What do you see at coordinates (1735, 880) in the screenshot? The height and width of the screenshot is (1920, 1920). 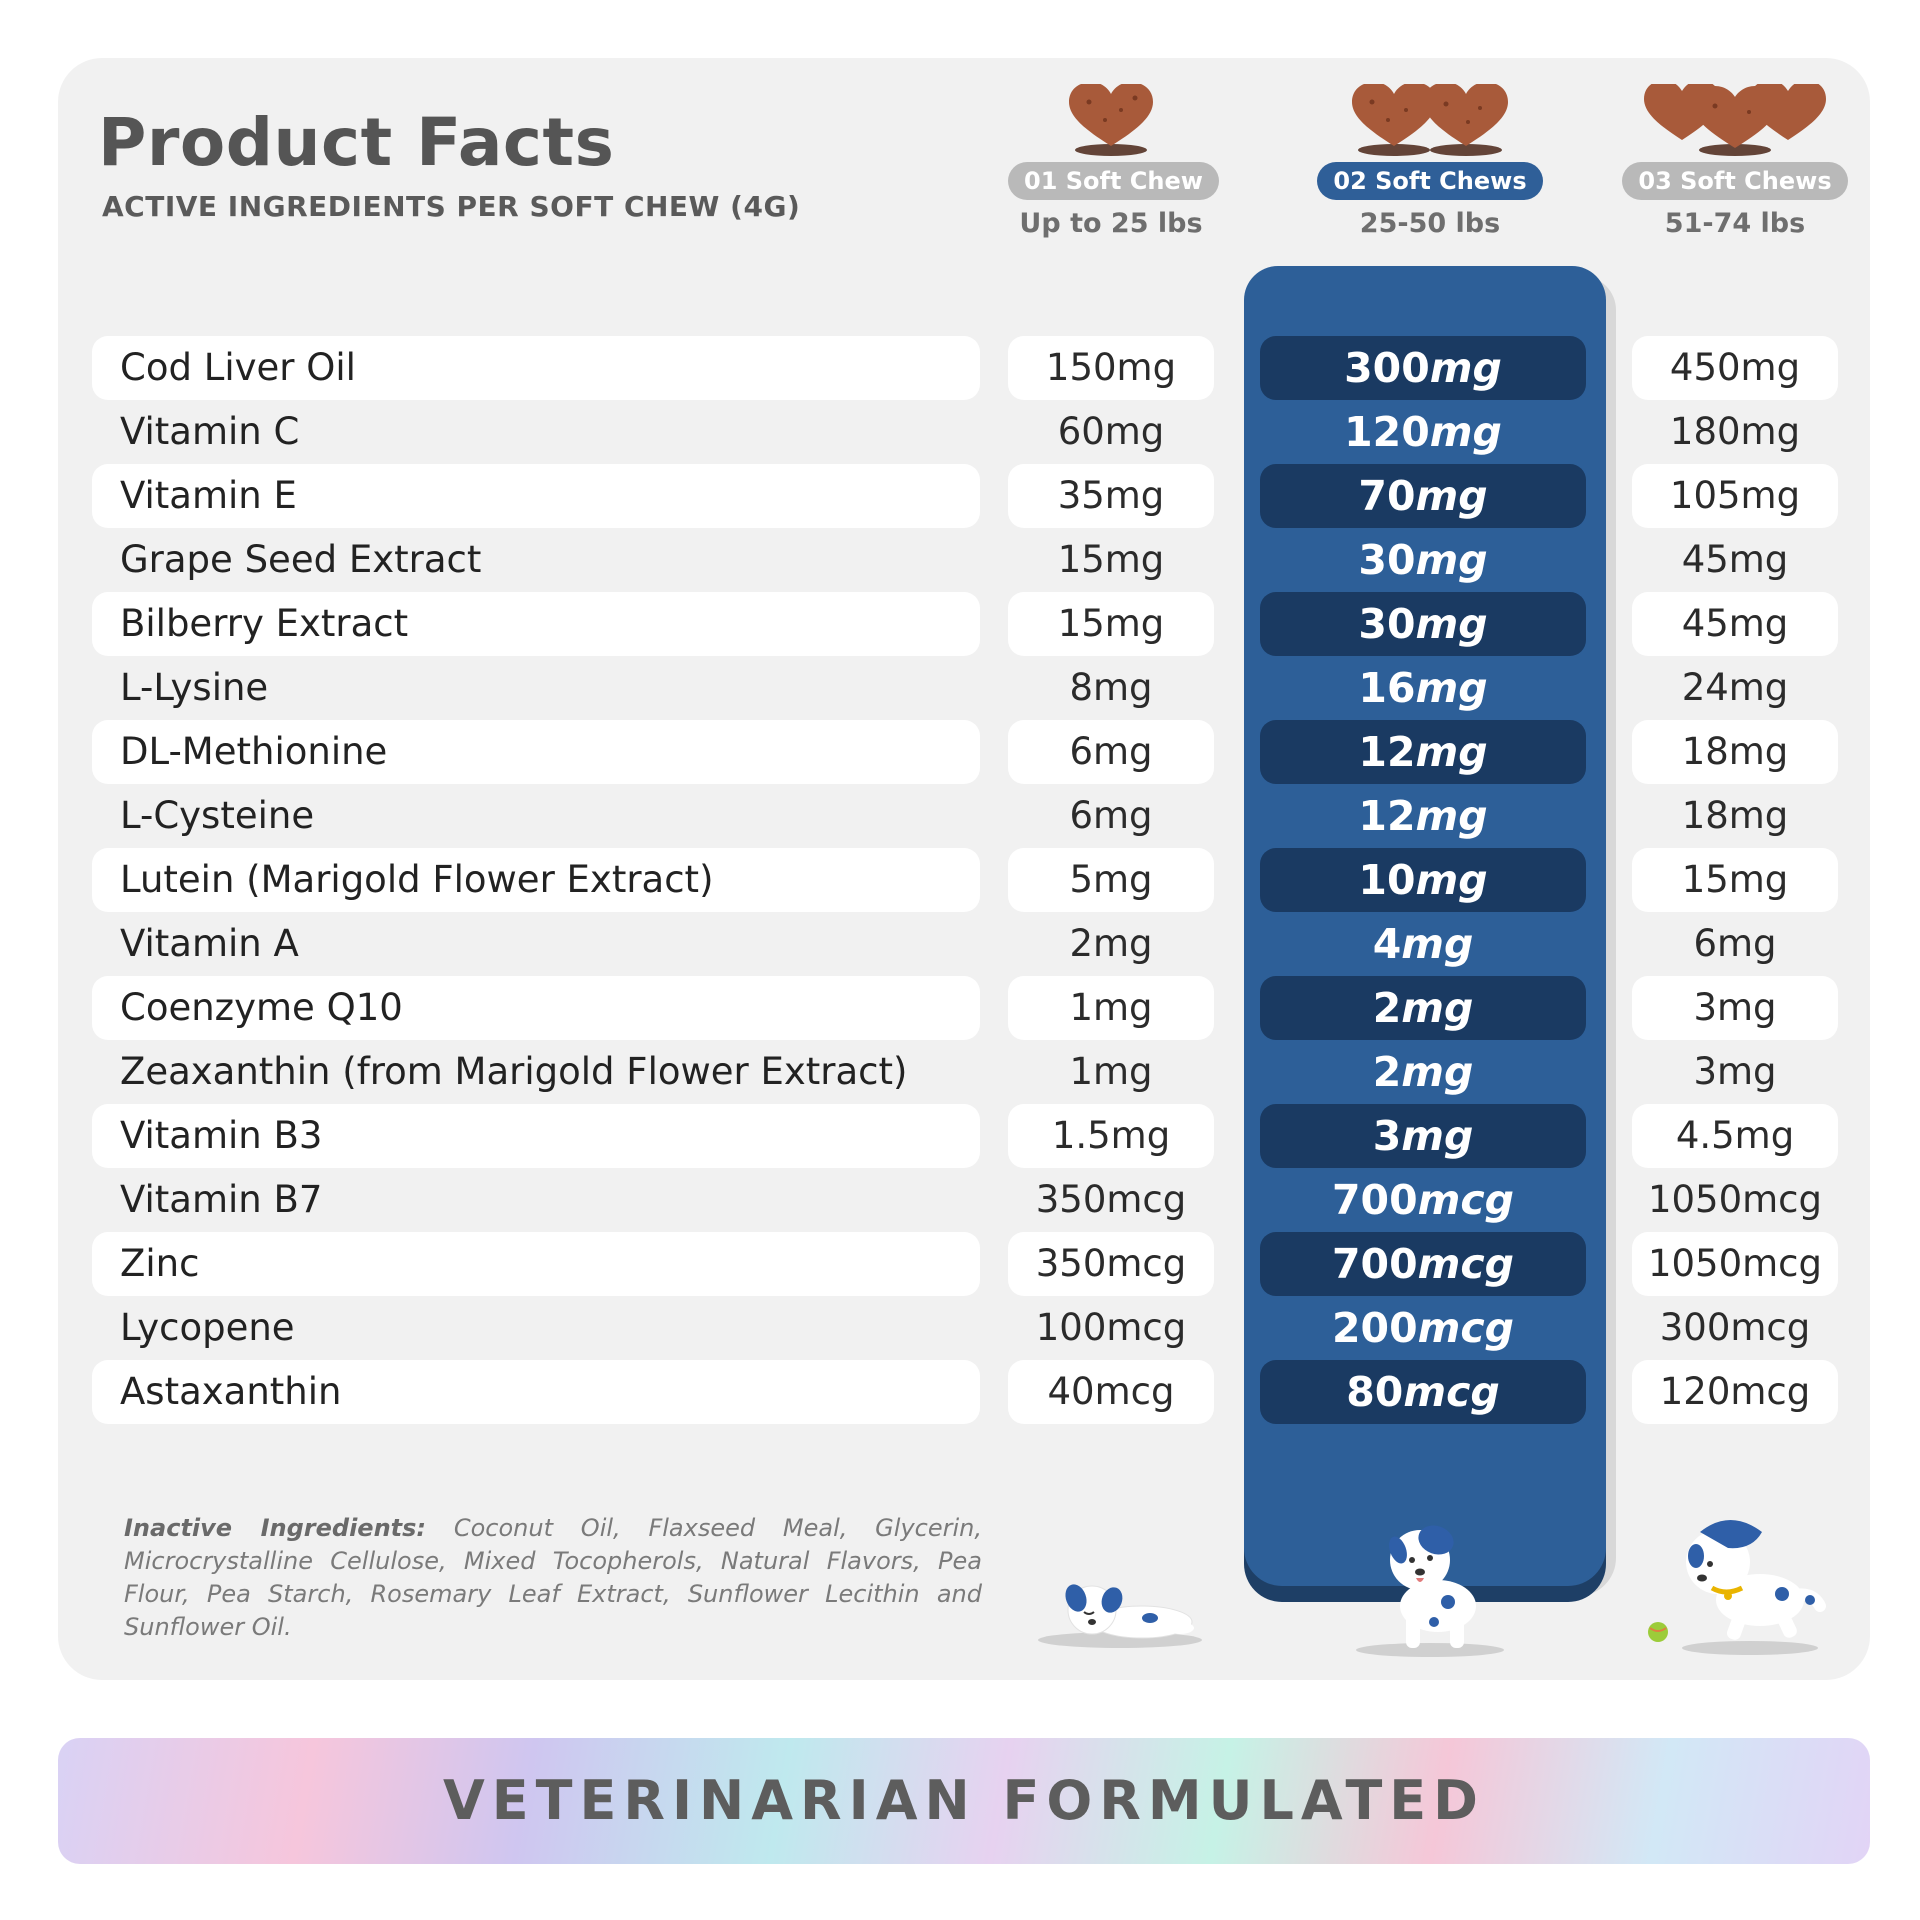 I see `amount-large: 15mg` at bounding box center [1735, 880].